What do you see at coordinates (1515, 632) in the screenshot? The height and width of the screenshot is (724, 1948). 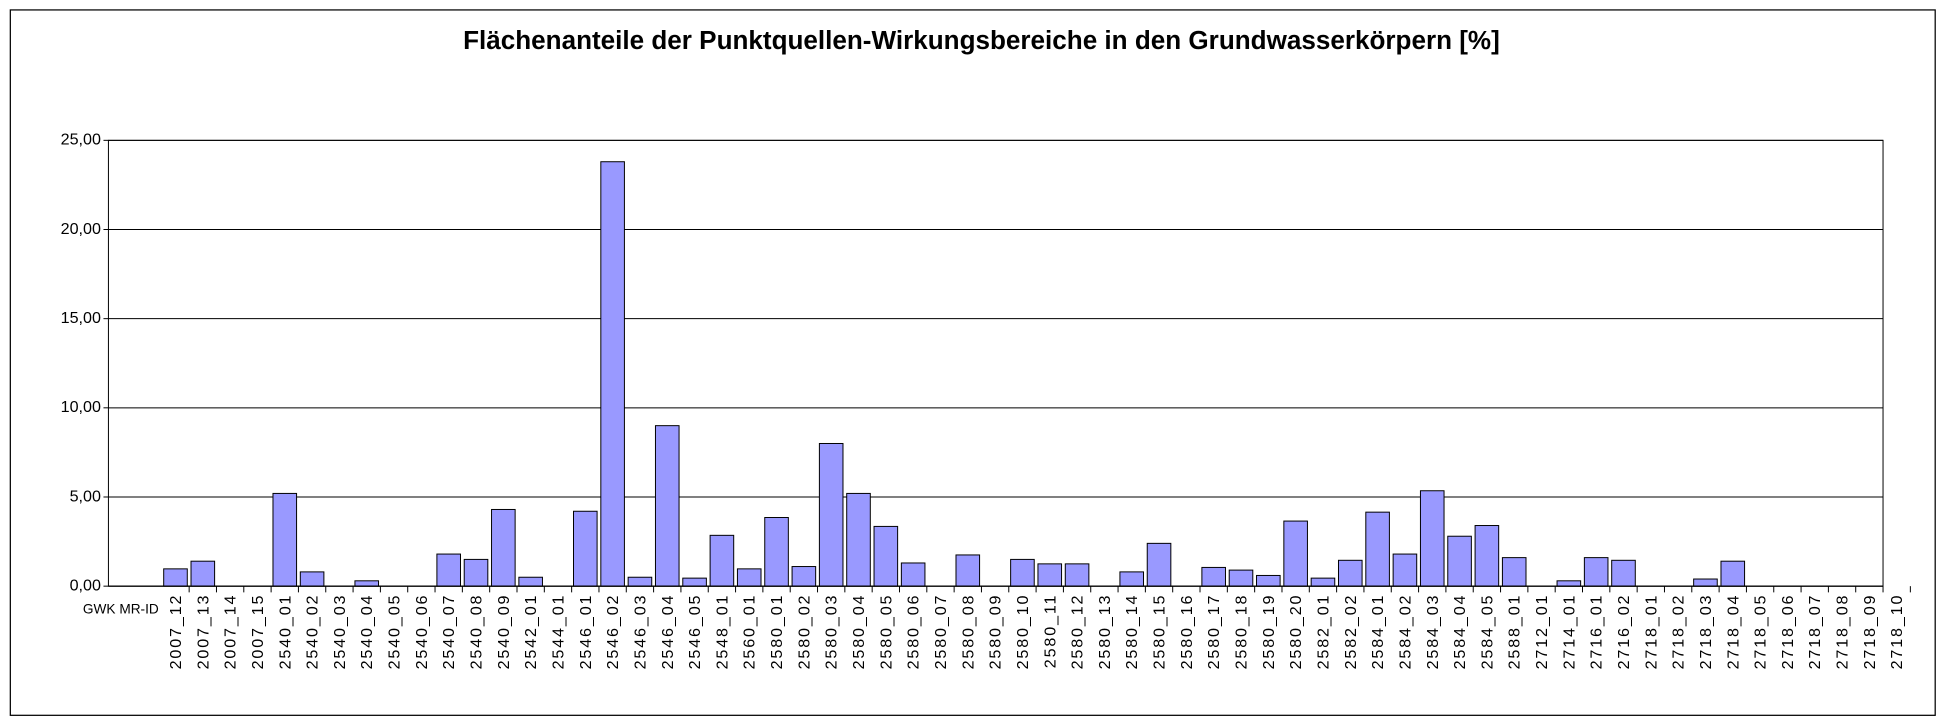 I see `x-tick-label: 2588_01` at bounding box center [1515, 632].